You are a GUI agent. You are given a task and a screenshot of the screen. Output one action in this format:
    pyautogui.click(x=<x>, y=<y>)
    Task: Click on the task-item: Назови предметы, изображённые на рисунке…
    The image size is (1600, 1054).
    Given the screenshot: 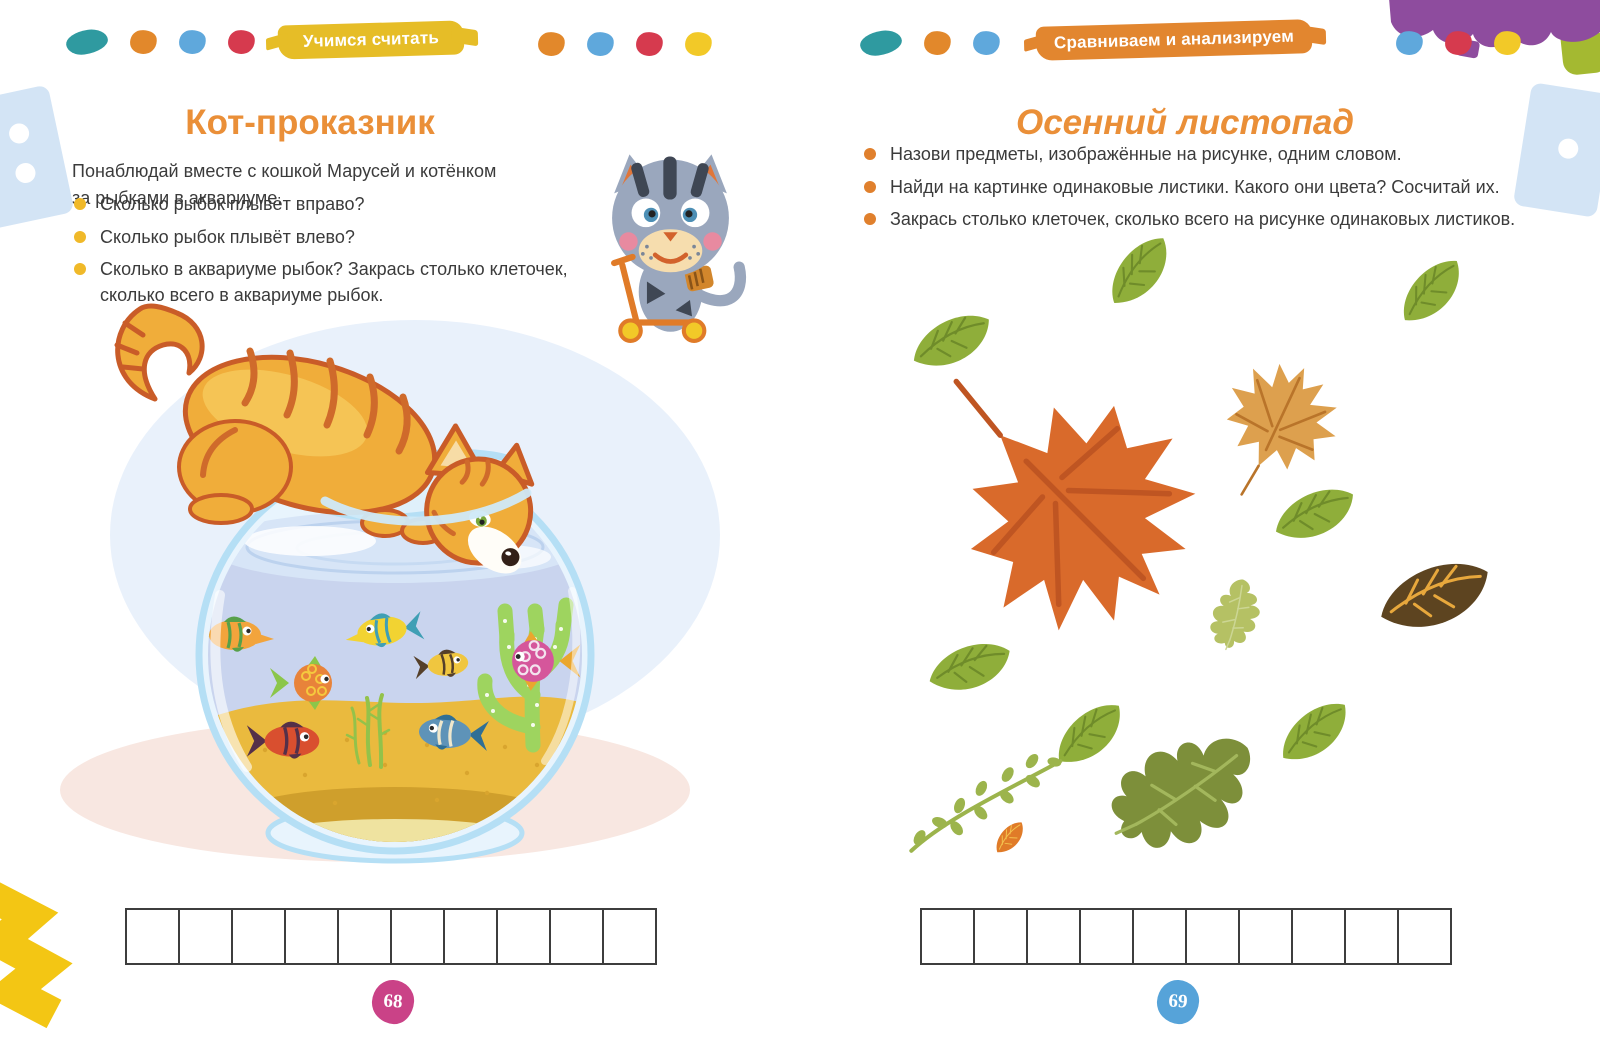 What is the action you would take?
    pyautogui.click(x=1212, y=155)
    